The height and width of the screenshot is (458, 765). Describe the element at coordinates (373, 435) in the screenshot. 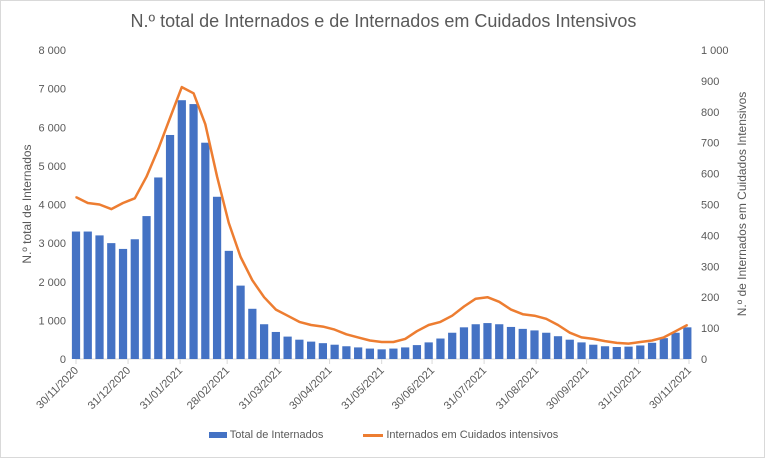

I see `legend-swatch-line` at that location.